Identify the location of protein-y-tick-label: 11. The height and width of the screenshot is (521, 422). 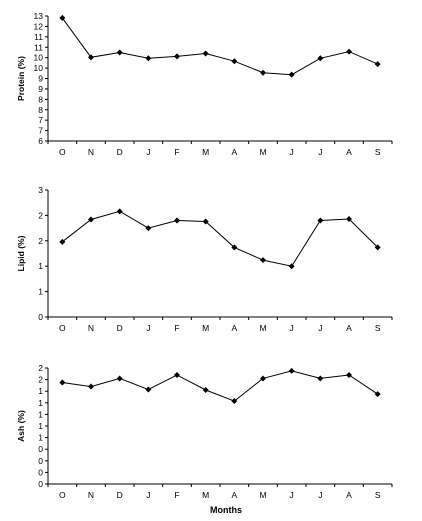
(38, 47).